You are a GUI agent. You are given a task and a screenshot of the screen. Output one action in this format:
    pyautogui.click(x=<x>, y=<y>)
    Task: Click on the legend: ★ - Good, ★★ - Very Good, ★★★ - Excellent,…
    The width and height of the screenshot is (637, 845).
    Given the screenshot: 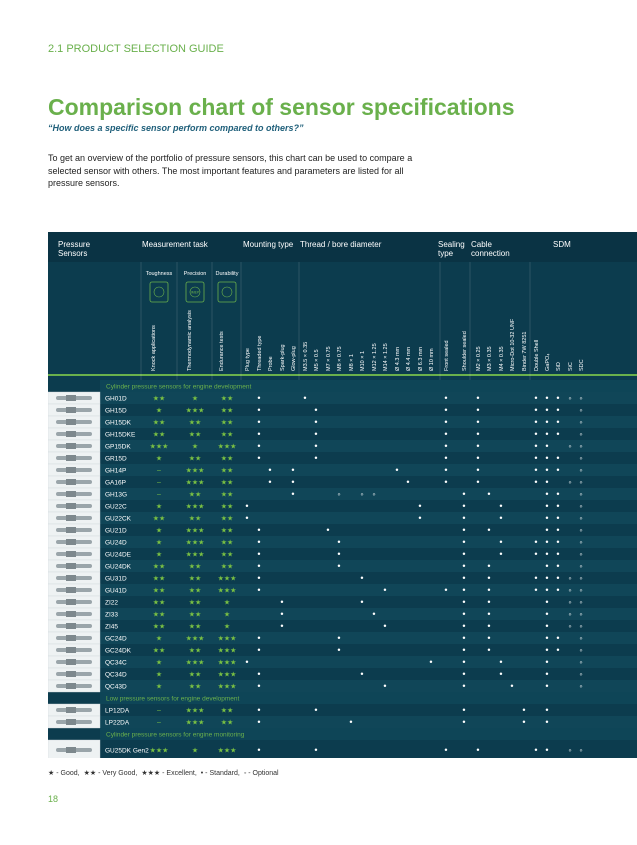 What is the action you would take?
    pyautogui.click(x=165, y=773)
    